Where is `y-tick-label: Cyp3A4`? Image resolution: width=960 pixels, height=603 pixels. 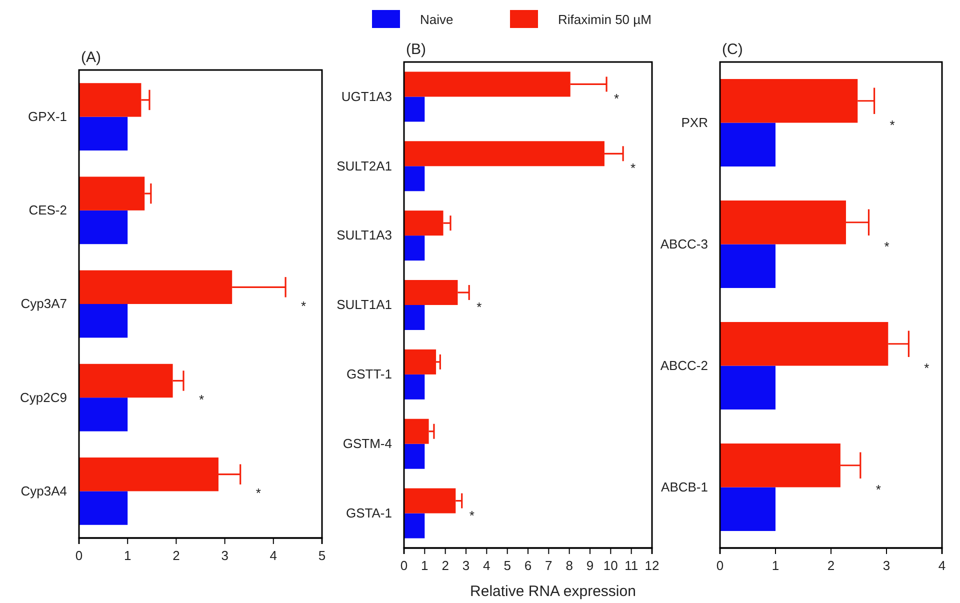
y-tick-label: Cyp3A4 is located at coordinates (43, 490).